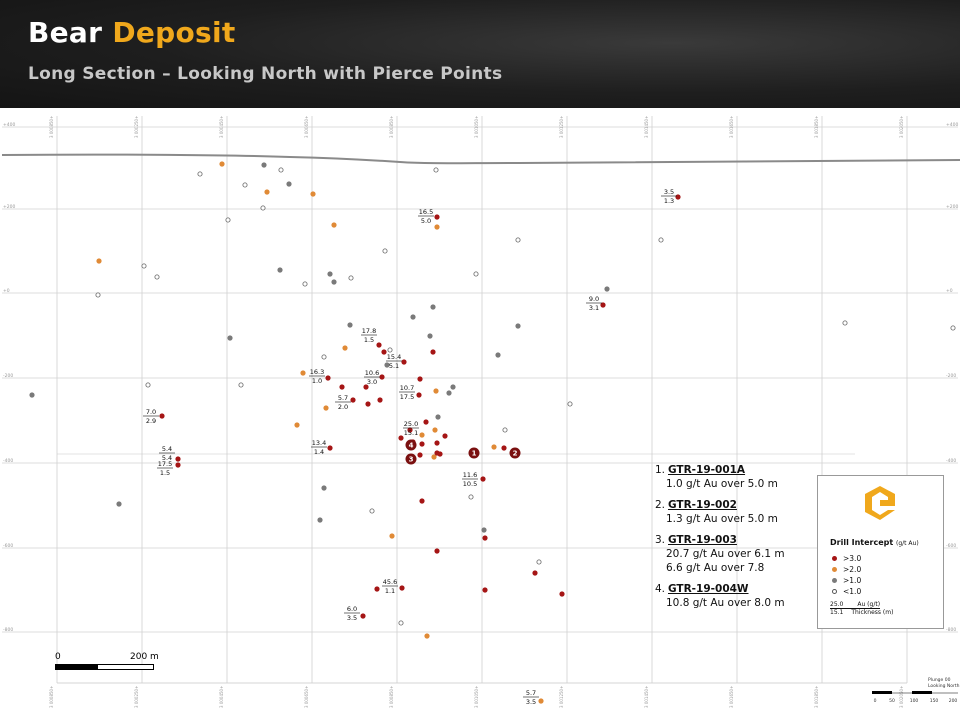 The height and width of the screenshot is (720, 960). Describe the element at coordinates (846, 569) in the screenshot. I see `legend-item-mid: >2.0` at that location.